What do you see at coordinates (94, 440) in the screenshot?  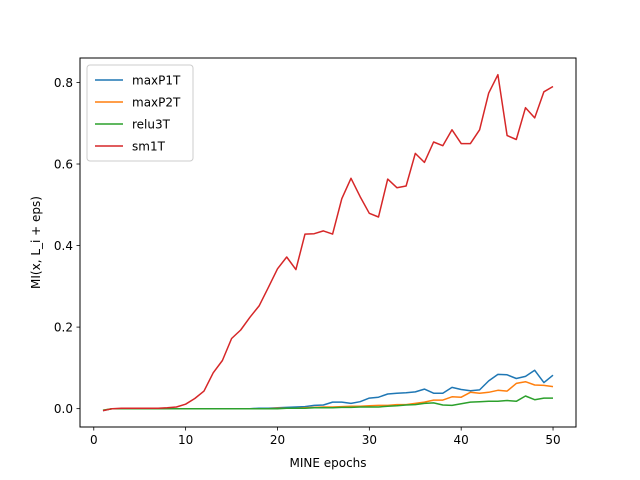 I see `x-tick-label: 0` at bounding box center [94, 440].